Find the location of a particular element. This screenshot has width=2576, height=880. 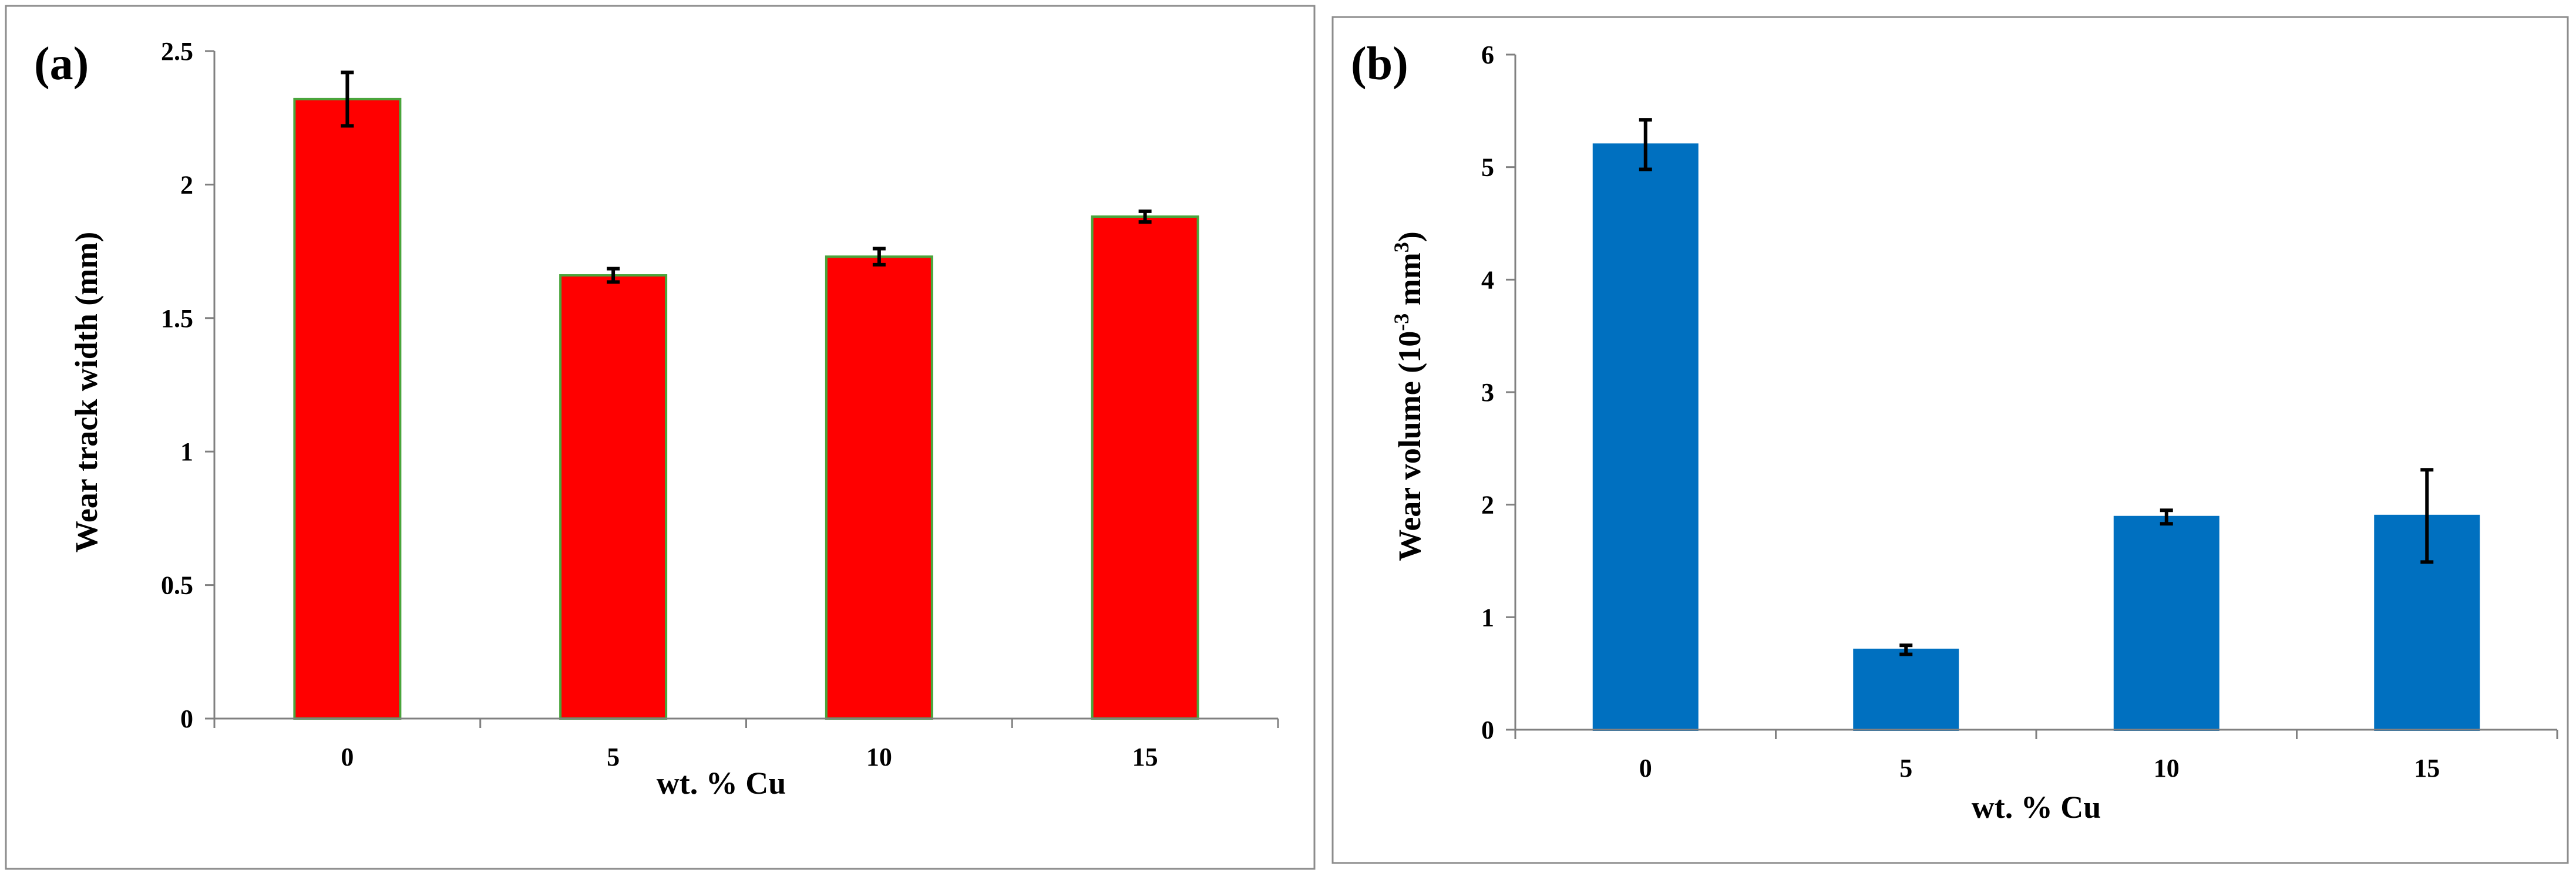

panel-b-y-tick-label-2: 2 is located at coordinates (1488, 505).